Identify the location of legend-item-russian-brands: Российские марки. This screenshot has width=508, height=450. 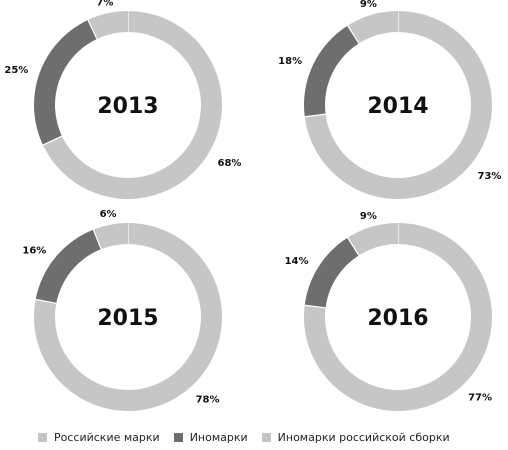
(99, 437).